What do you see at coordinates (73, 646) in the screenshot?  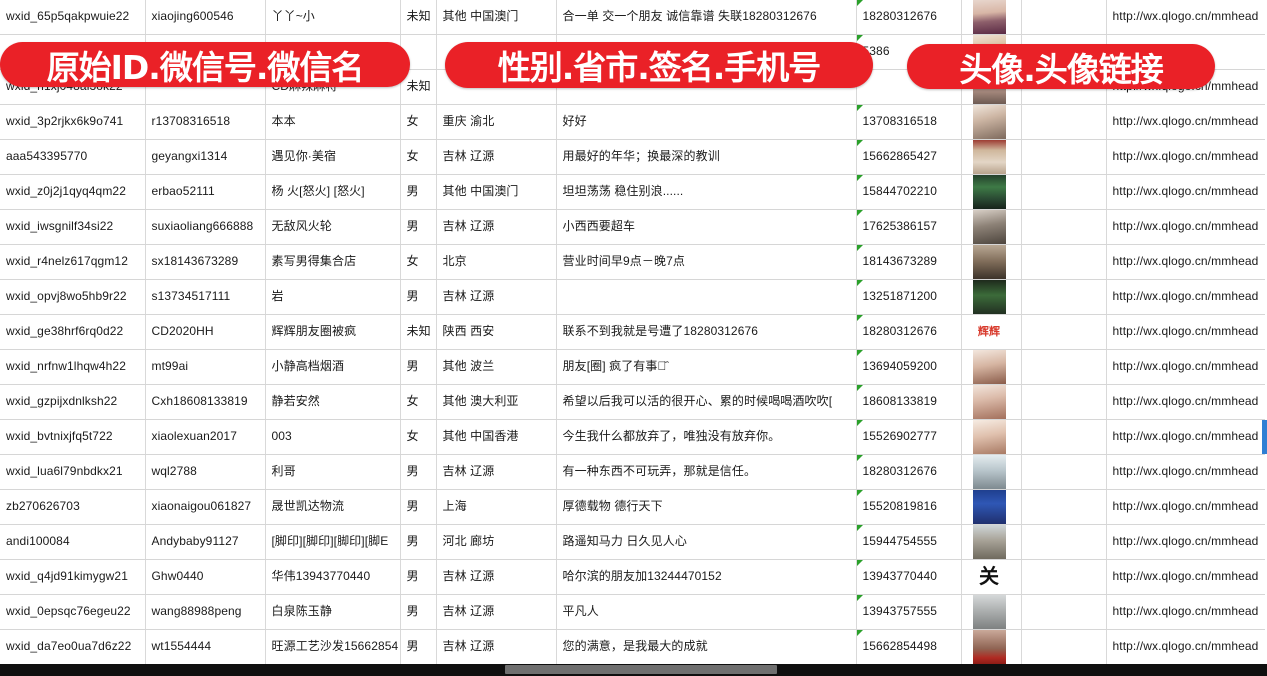 I see `cell-original-id: wxid_da7eo0ua7d6z22` at bounding box center [73, 646].